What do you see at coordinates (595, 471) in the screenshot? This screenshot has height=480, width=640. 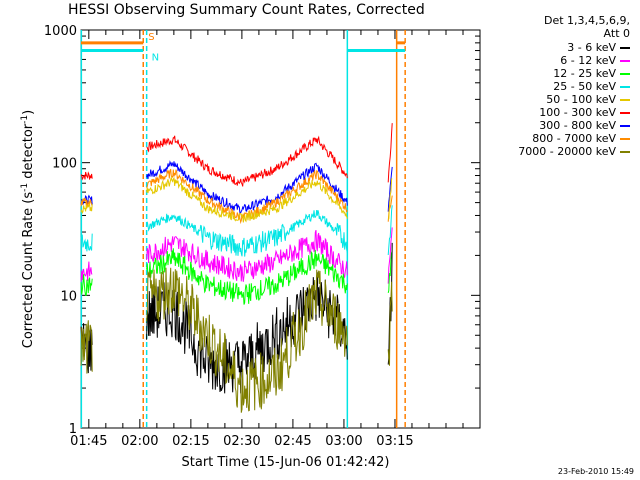 I see `footer-date: 23-Feb-2010 15:49` at bounding box center [595, 471].